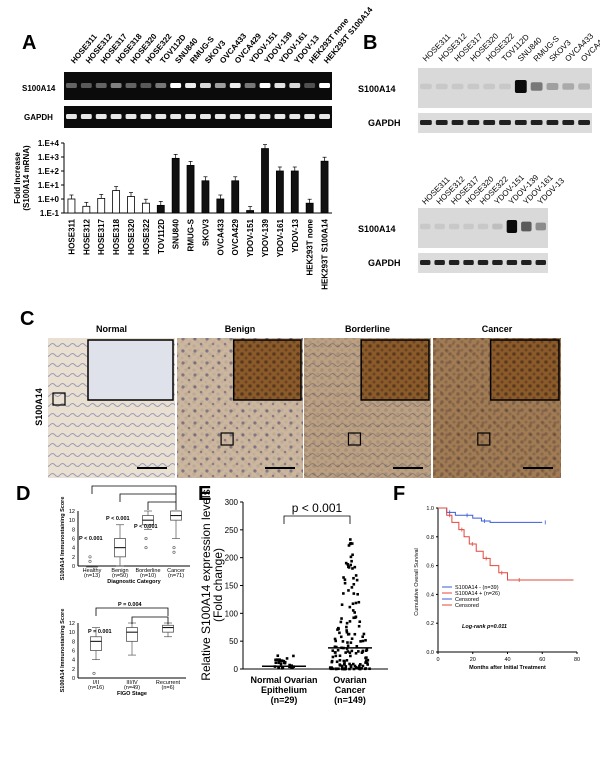 The width and height of the screenshot is (600, 779). I want to click on box-category-label: Borderline (n=10), so click(147, 573).